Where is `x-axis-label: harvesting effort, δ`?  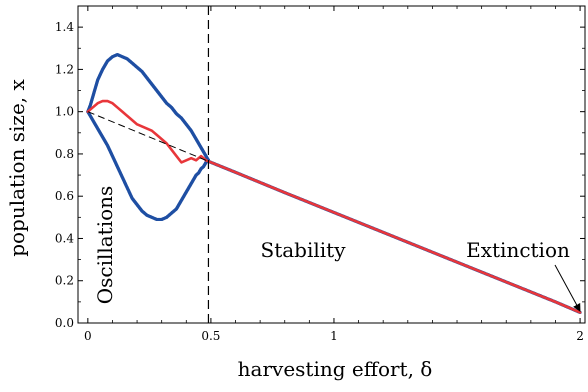
x-axis-label: harvesting effort, δ is located at coordinates (335, 369).